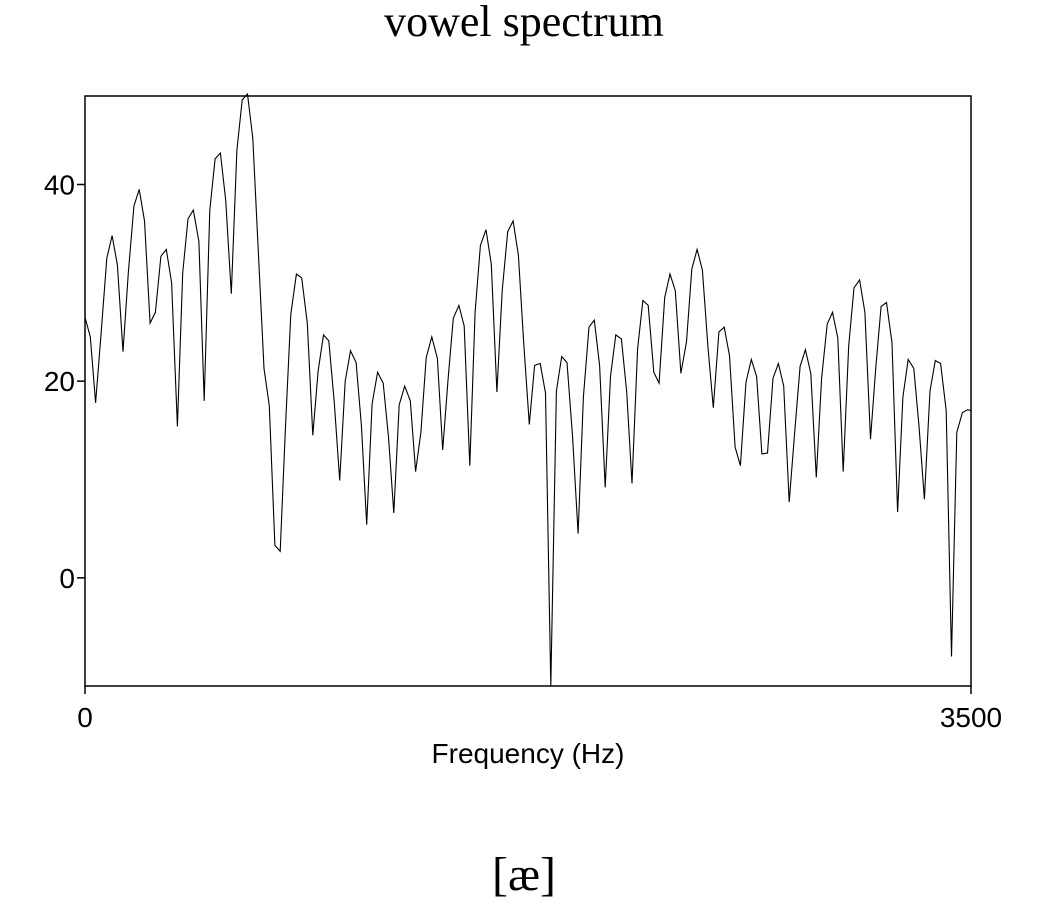  What do you see at coordinates (524, 23) in the screenshot?
I see `chart-title: vowel spectrum` at bounding box center [524, 23].